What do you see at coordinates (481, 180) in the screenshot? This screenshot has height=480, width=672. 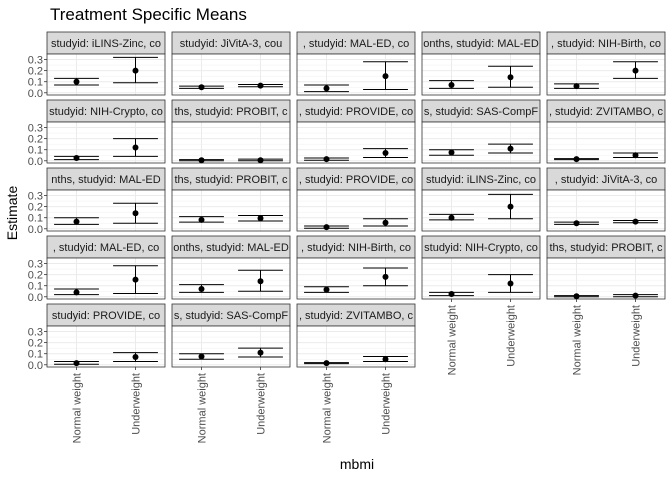 I see `facet-strip-label: studyid: iLINS-Zinc, co` at bounding box center [481, 180].